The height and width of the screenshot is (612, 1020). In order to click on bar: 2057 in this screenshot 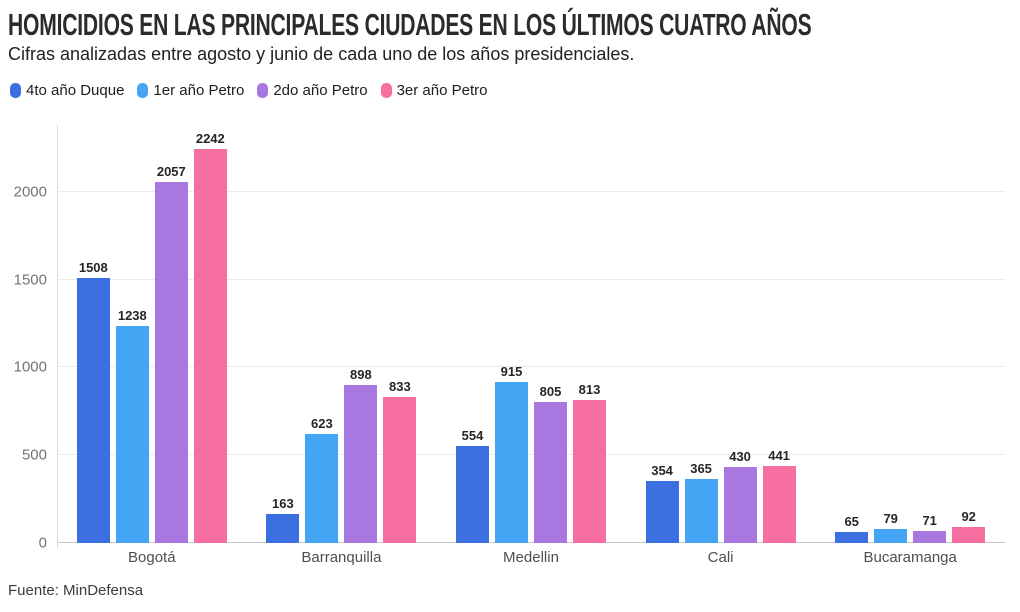, I will do `click(171, 353)`.